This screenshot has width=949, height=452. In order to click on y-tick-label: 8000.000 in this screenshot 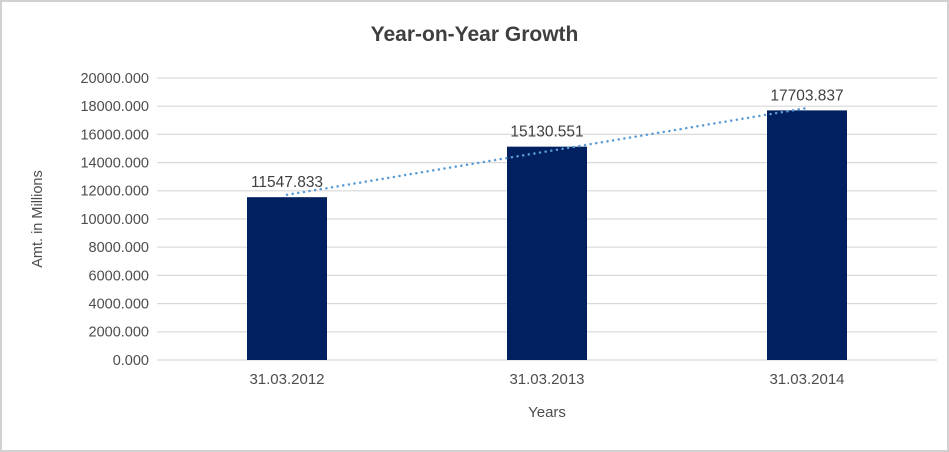, I will do `click(119, 248)`.